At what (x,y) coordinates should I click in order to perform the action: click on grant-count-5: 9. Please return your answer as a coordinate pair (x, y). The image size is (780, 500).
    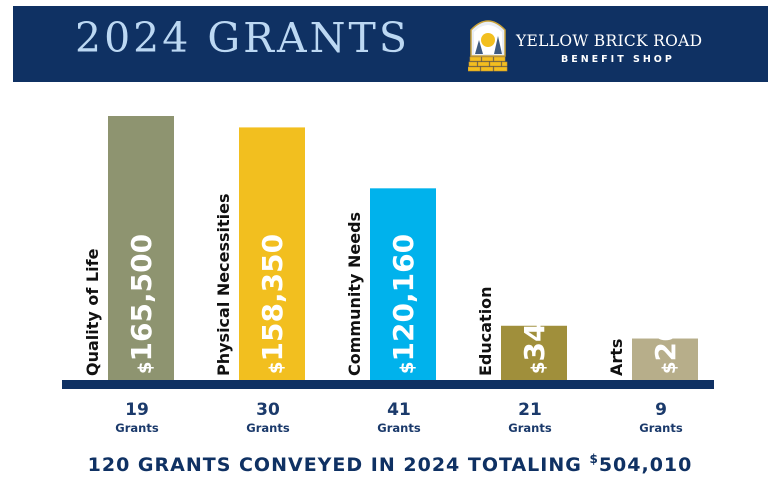
    Looking at the image, I should click on (661, 410).